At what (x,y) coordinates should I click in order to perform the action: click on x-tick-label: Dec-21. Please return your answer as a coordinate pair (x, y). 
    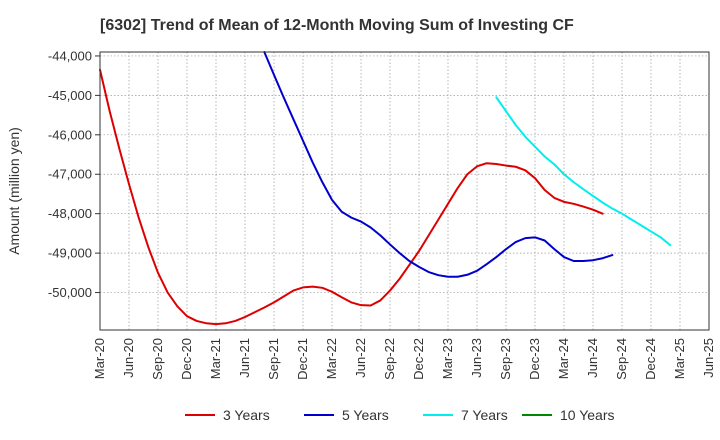
    Looking at the image, I should click on (302, 359).